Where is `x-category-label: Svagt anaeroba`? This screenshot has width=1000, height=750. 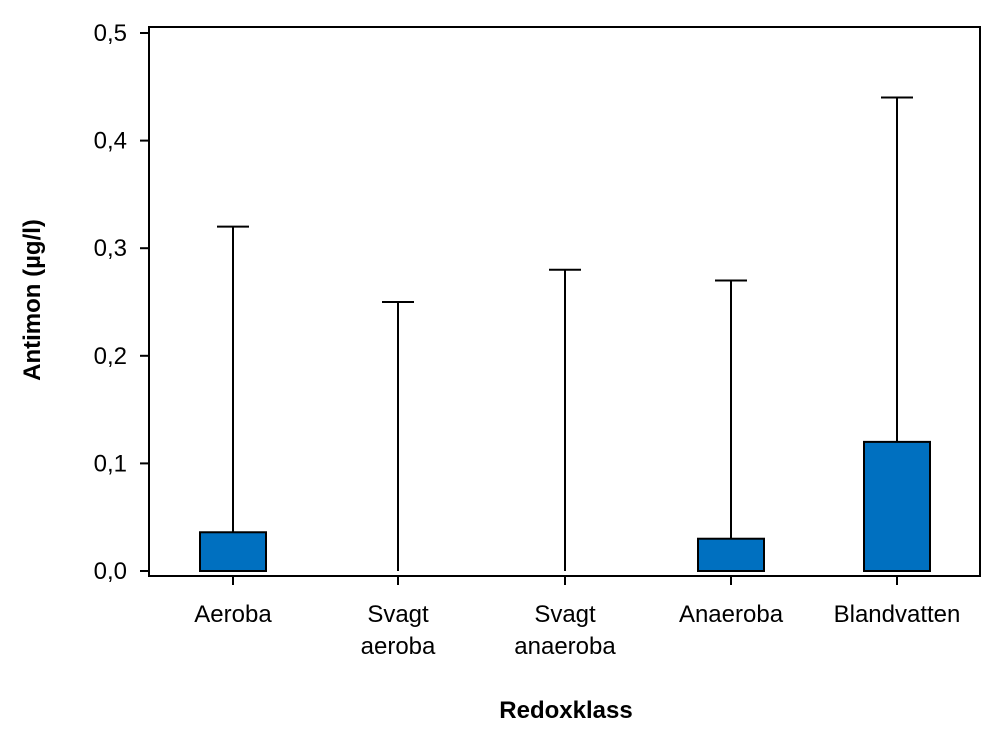
x-category-label: Svagt anaeroba is located at coordinates (565, 630).